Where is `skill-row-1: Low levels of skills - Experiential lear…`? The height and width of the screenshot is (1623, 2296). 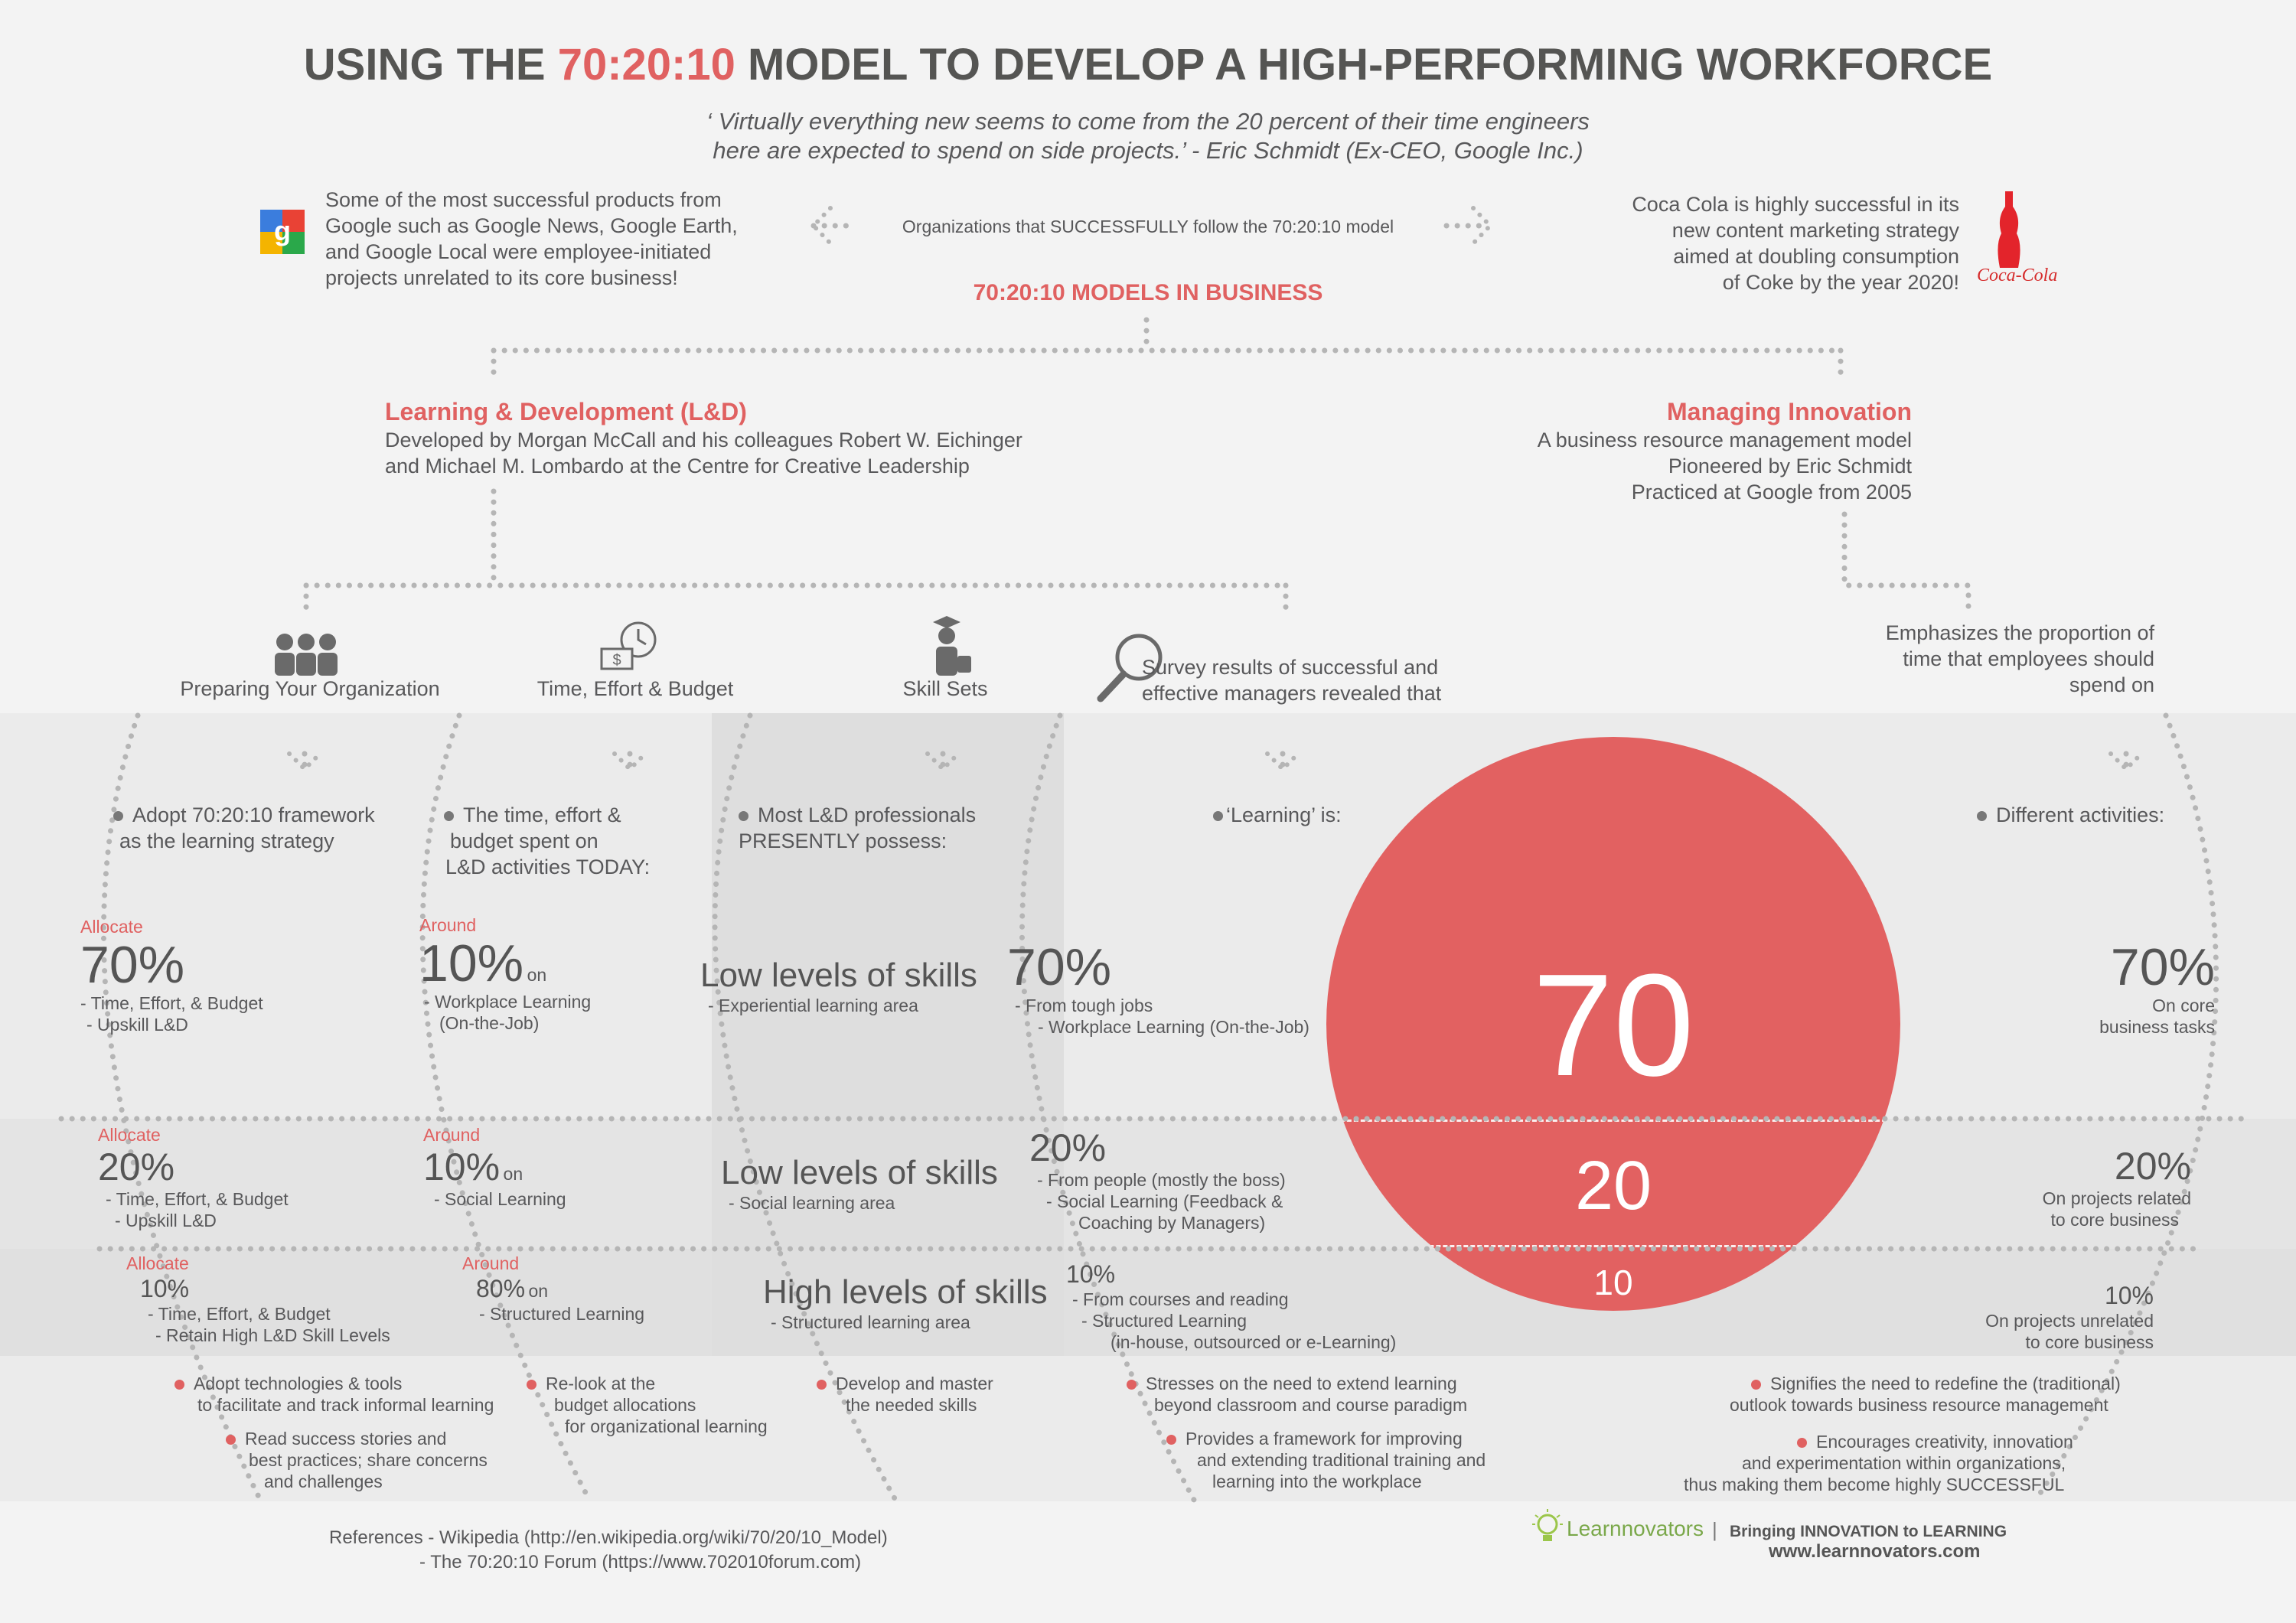 skill-row-1: Low levels of skills - Experiential lear… is located at coordinates (838, 986).